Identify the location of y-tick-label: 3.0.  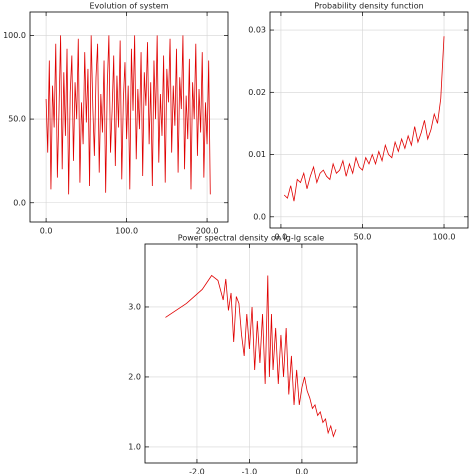
(134, 306).